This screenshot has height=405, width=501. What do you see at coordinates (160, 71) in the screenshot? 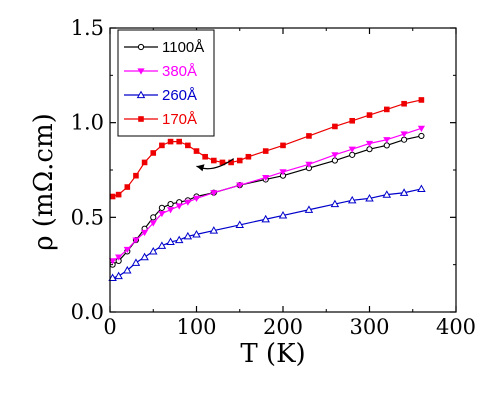
I see `legend-item: 380Å` at bounding box center [160, 71].